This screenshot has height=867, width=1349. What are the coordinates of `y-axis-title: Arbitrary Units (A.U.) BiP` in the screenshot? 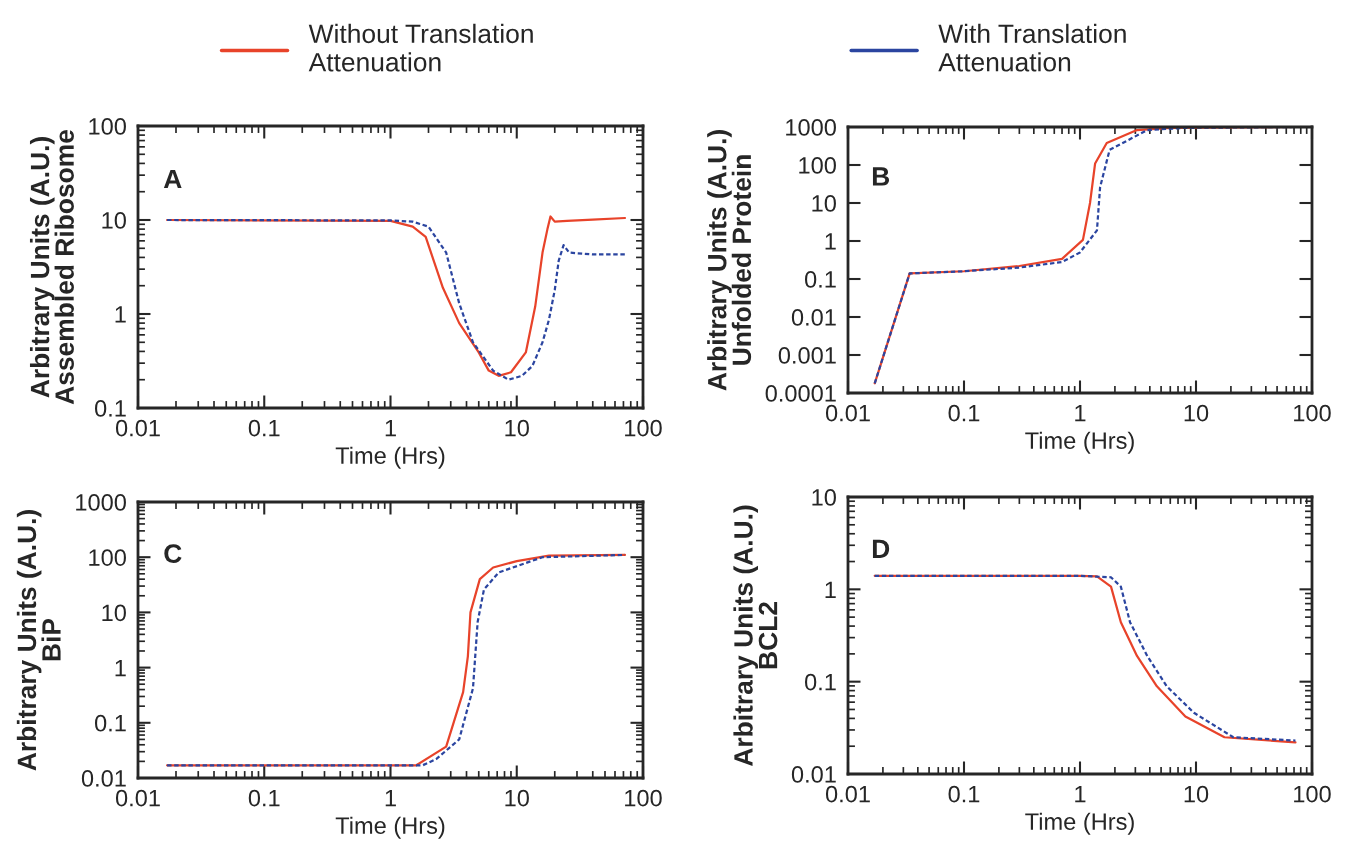 It's located at (38, 640).